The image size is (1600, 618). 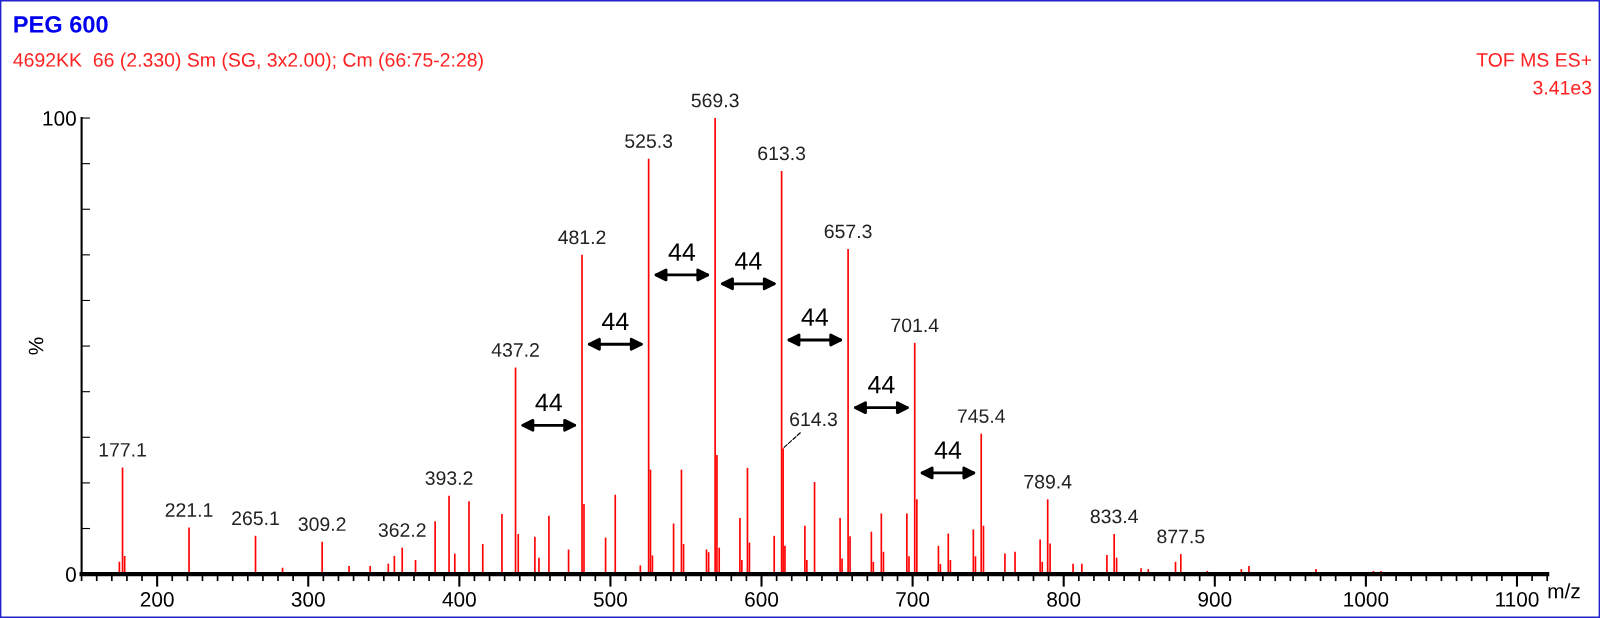 What do you see at coordinates (1562, 87) in the screenshot?
I see `text: 3.41e3` at bounding box center [1562, 87].